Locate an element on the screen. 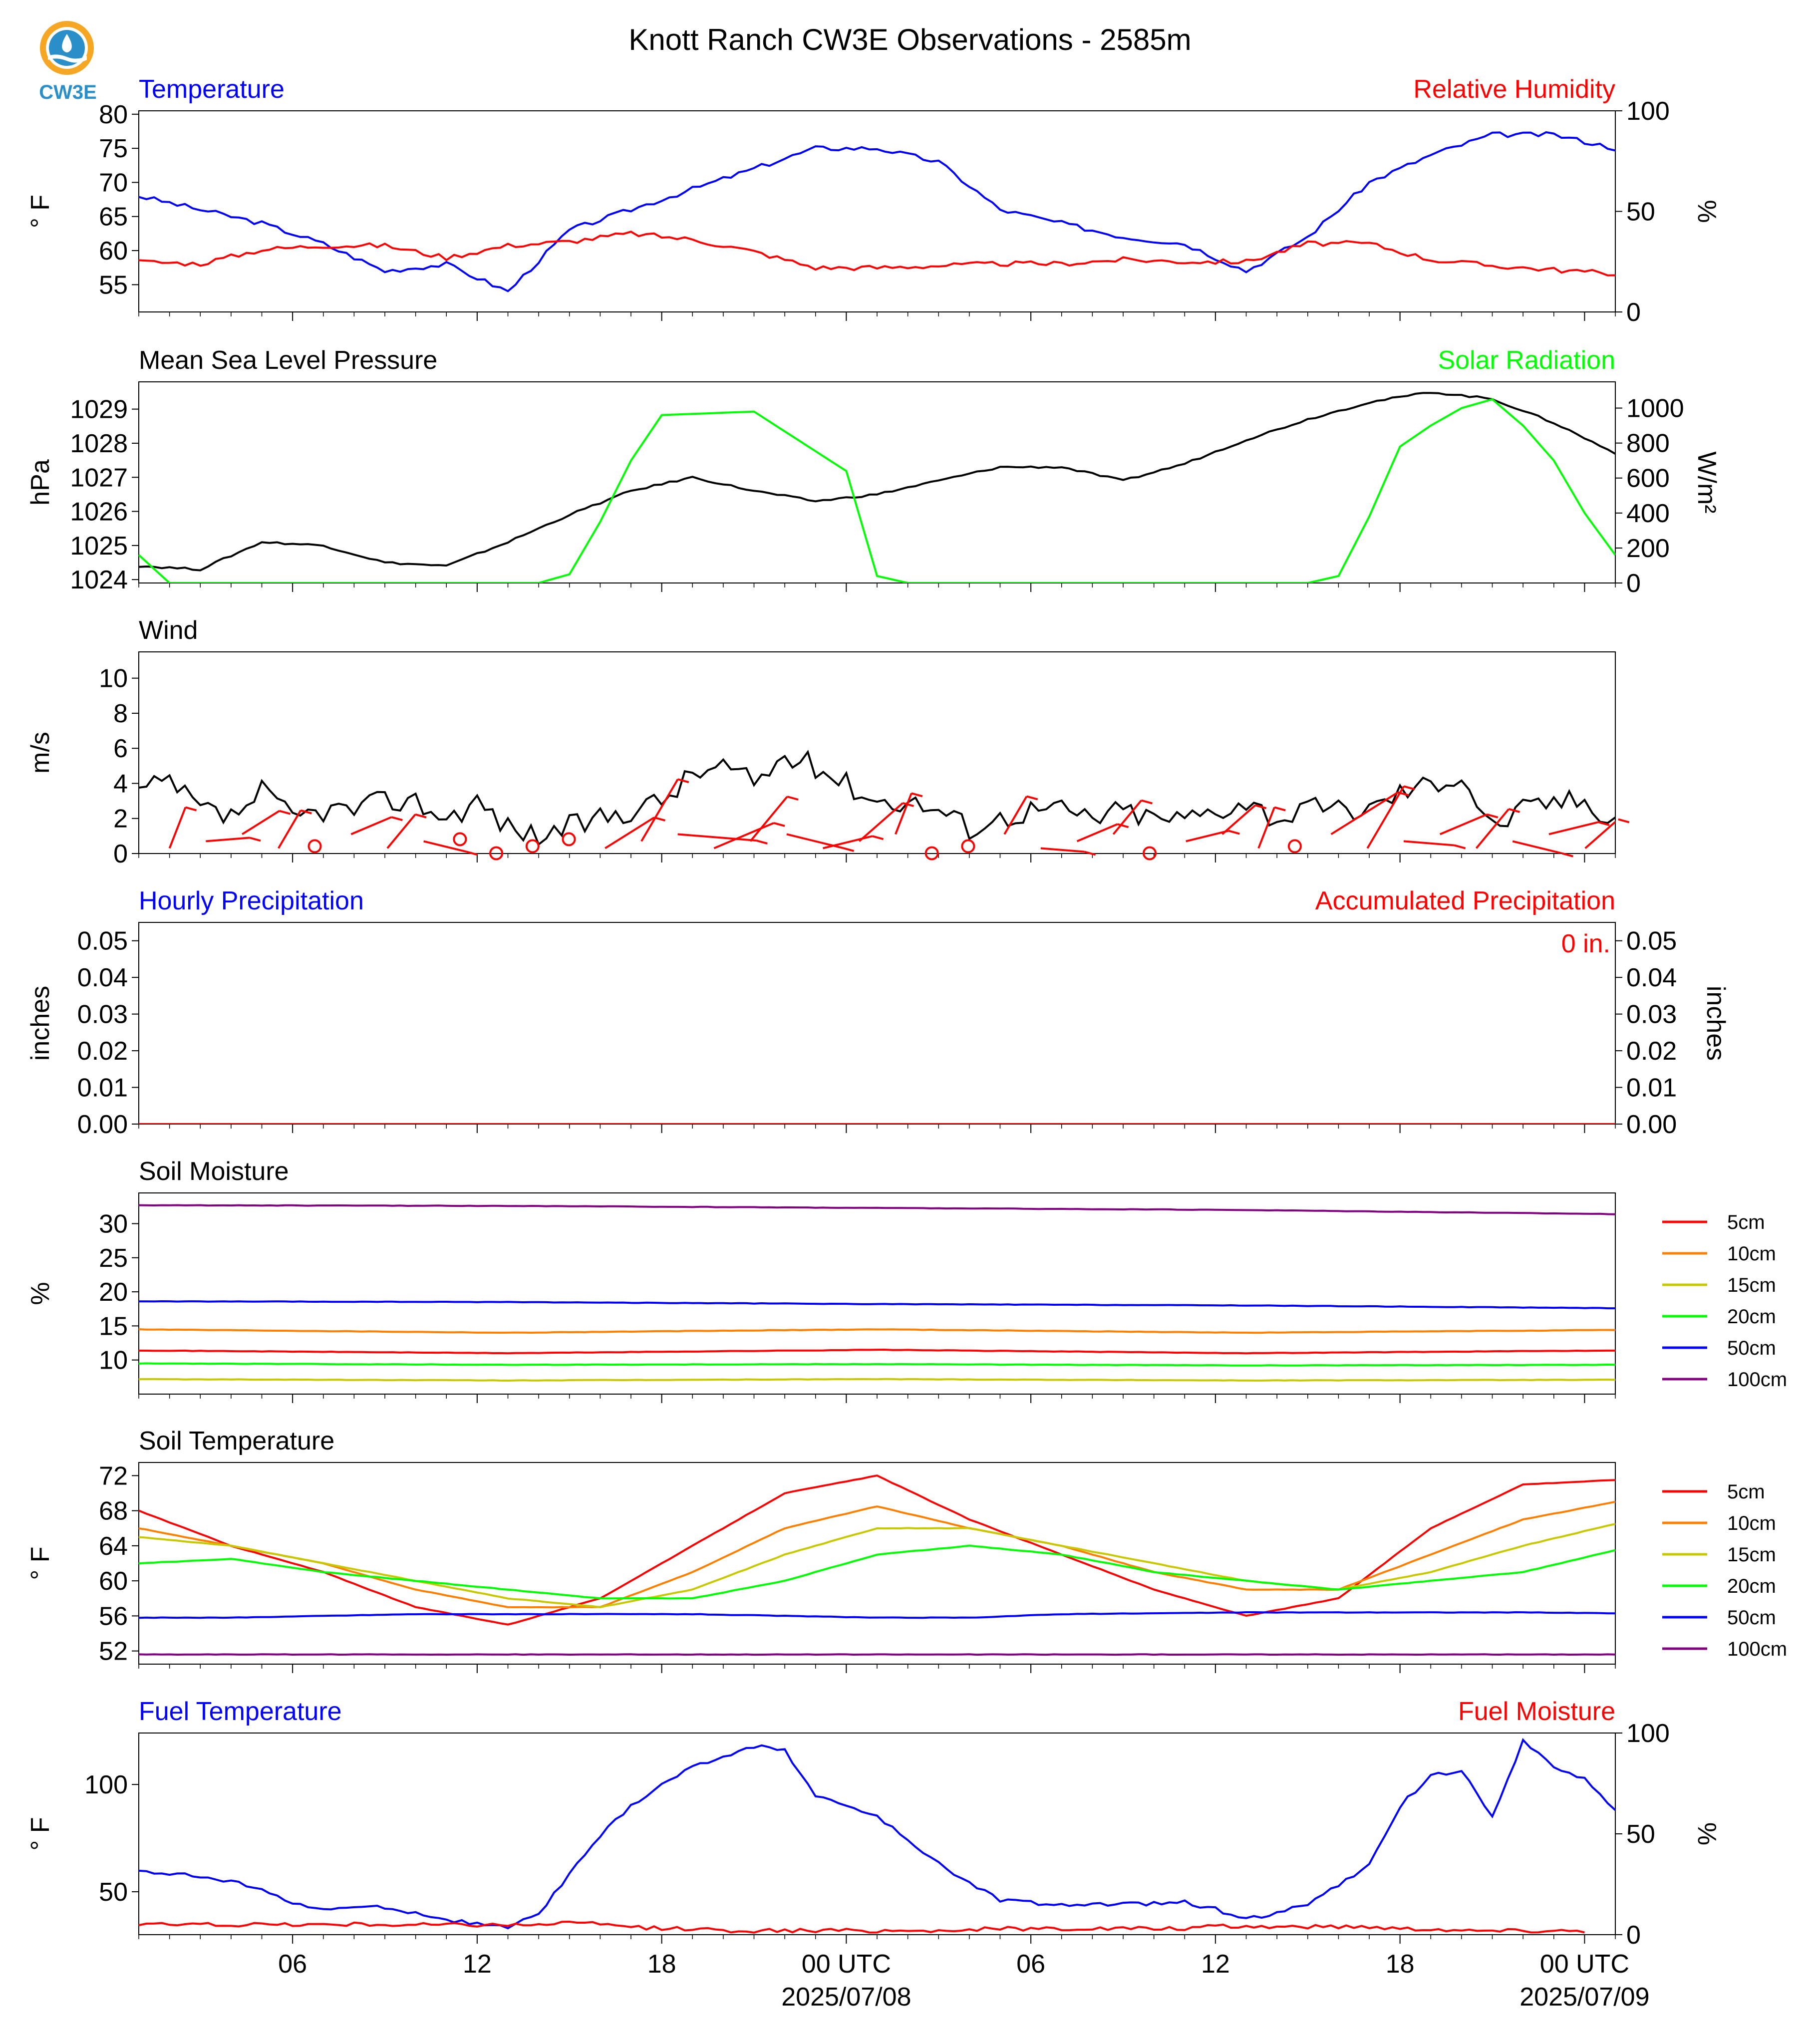 The image size is (1820, 2028). soil_moisture-legend-label: 5cm is located at coordinates (1746, 1222).